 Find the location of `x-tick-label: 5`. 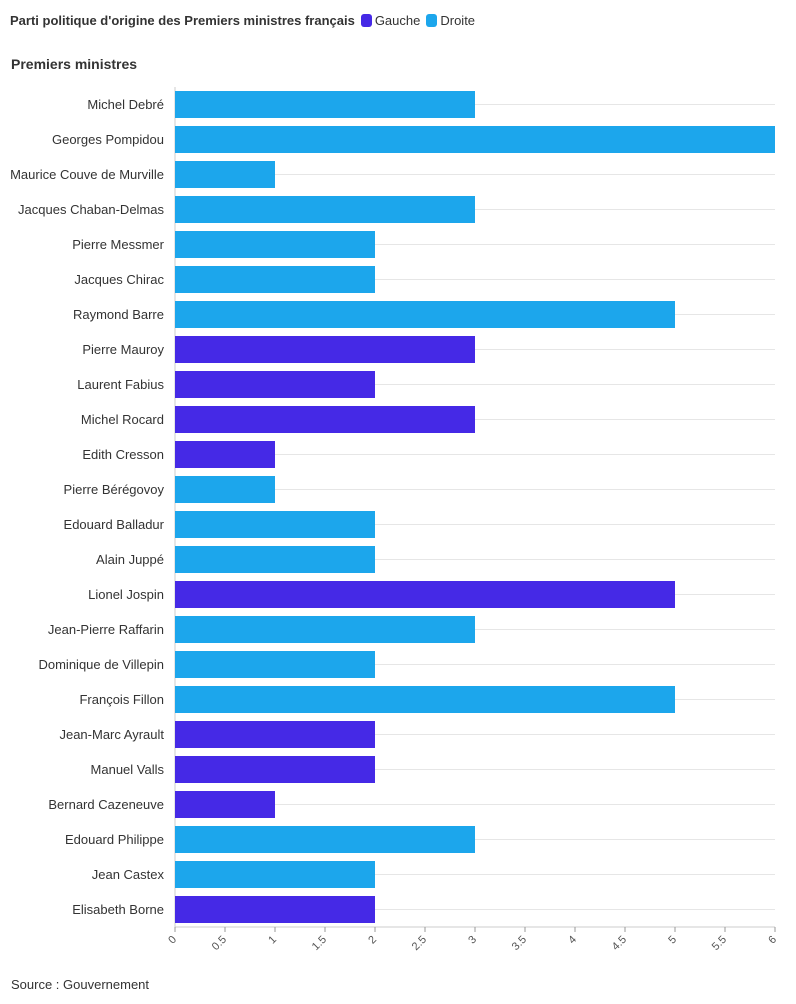

x-tick-label: 5 is located at coordinates (672, 940).